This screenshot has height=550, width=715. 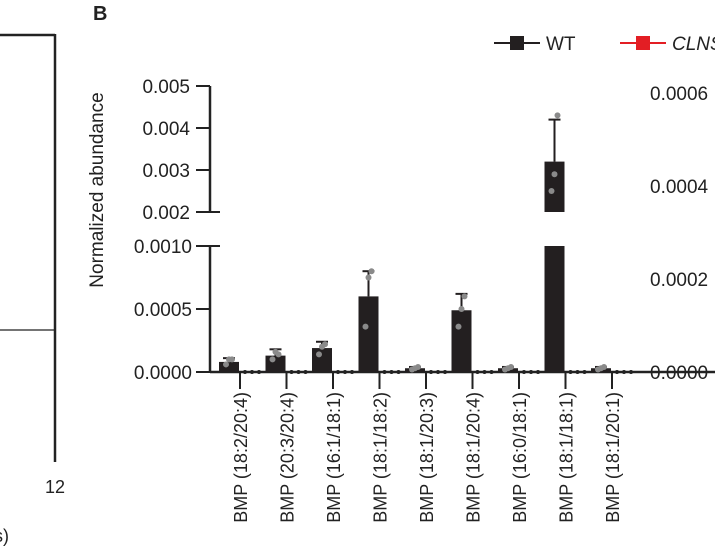 What do you see at coordinates (381, 457) in the screenshot?
I see `x-tick-label: BMP (18:1/18:2)` at bounding box center [381, 457].